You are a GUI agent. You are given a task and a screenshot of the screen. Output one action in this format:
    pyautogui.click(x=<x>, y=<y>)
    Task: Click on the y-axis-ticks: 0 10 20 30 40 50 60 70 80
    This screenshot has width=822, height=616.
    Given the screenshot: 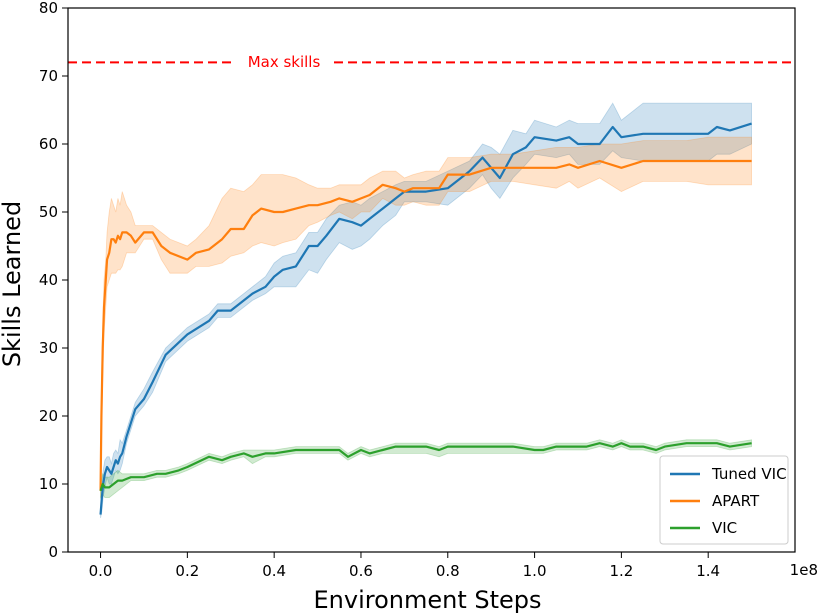 What is the action you would take?
    pyautogui.click(x=53, y=280)
    